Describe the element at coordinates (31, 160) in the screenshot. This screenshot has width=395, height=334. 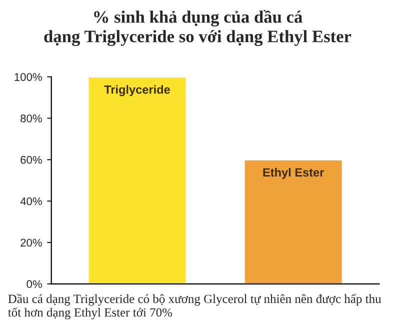
I see `y-tick-label: 60%` at that location.